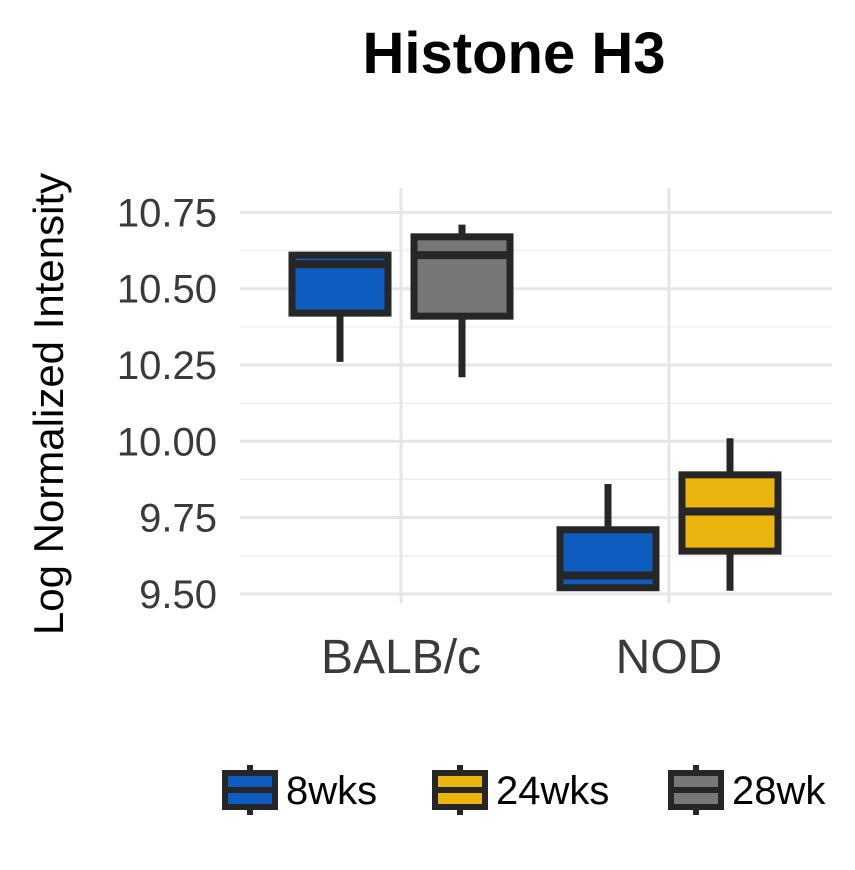 This screenshot has width=855, height=870. What do you see at coordinates (178, 595) in the screenshot?
I see `y-tick-label: 9.50` at bounding box center [178, 595].